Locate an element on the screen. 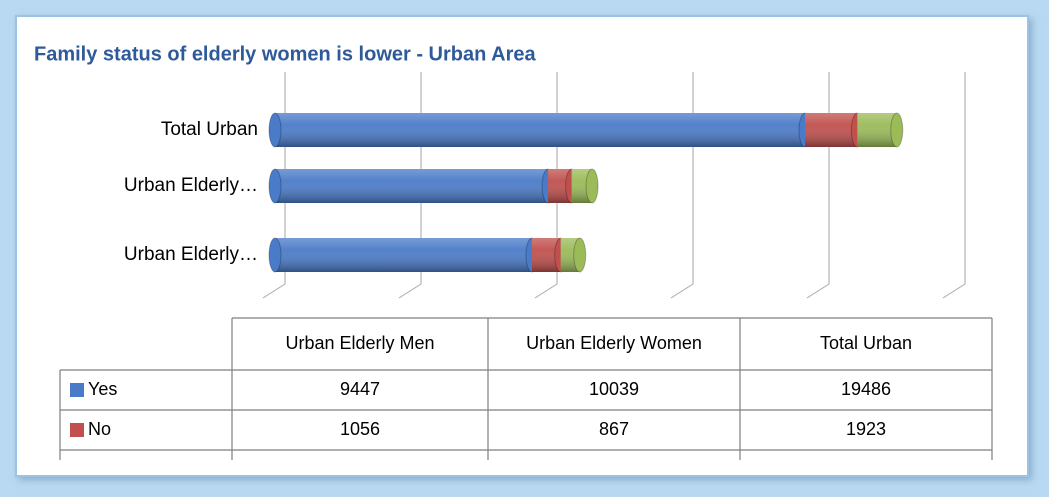  table-header: Total Urban is located at coordinates (866, 343).